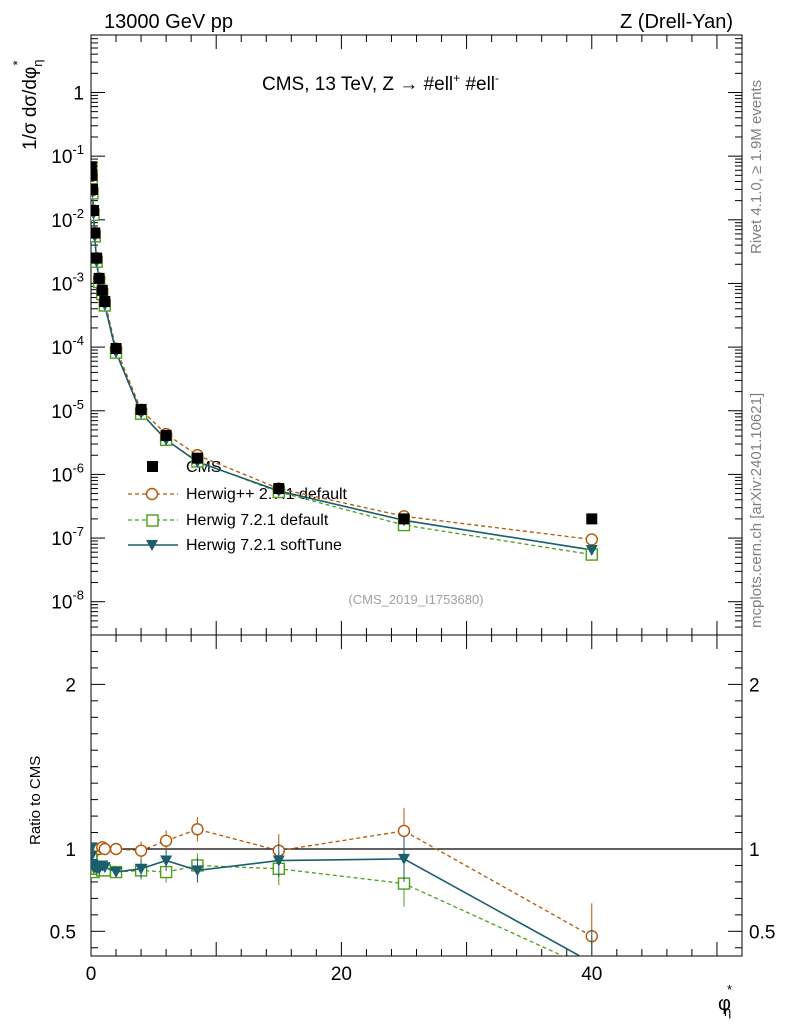 Image resolution: width=786 pixels, height=1024 pixels. Describe the element at coordinates (756, 510) in the screenshot. I see `mcplots-label: mcplots.cern.ch [arXiv:2401.10621]` at that location.